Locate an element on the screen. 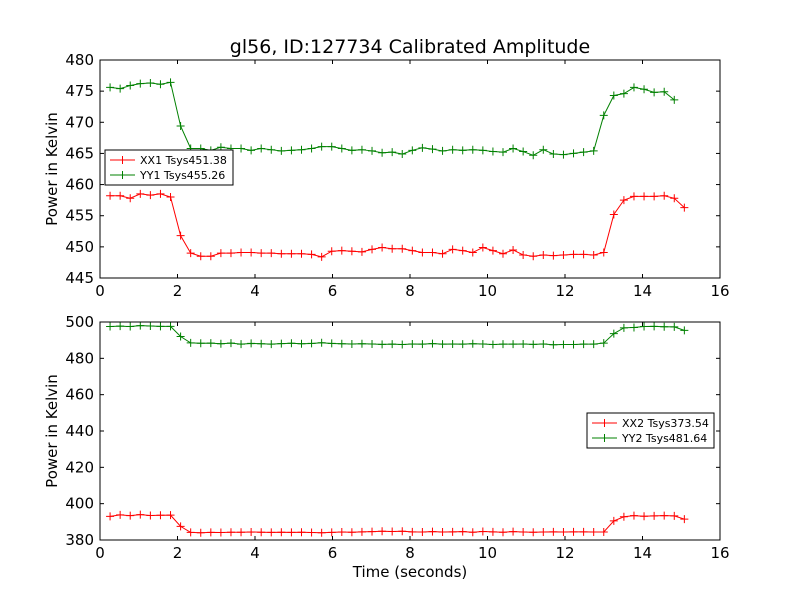 This screenshot has width=800, height=600. x-tick-label: 2 is located at coordinates (178, 291).